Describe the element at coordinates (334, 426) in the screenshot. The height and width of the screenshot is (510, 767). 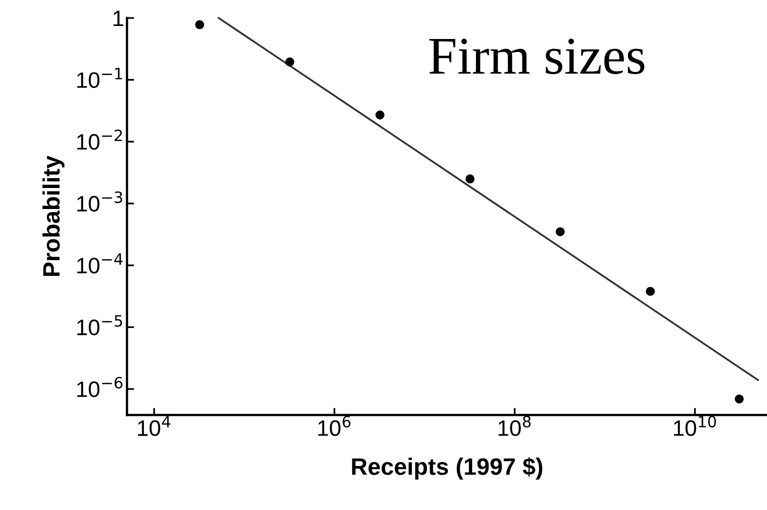
I see `x-tick-label: 10$^{6}$` at that location.